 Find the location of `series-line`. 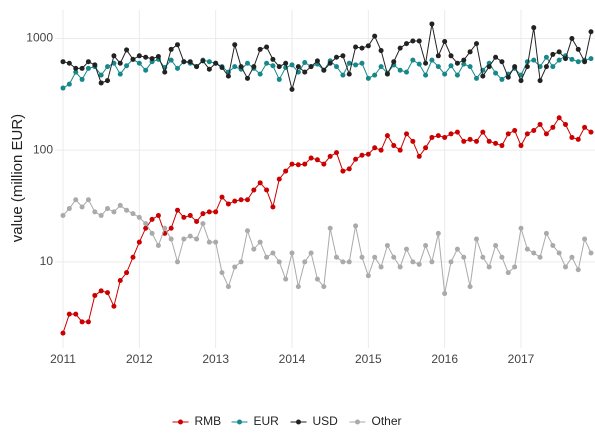

series-line is located at coordinates (327, 57).